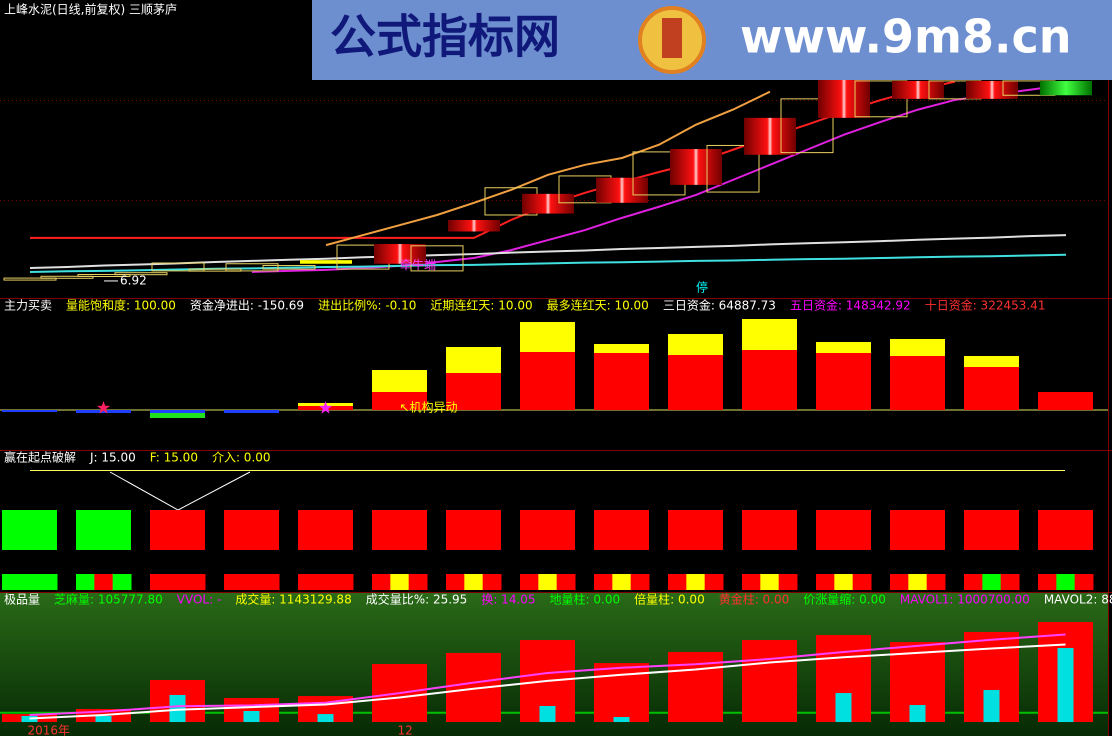 The image size is (1112, 736). Describe the element at coordinates (405, 730) in the screenshot. I see `x-label: 12` at that location.